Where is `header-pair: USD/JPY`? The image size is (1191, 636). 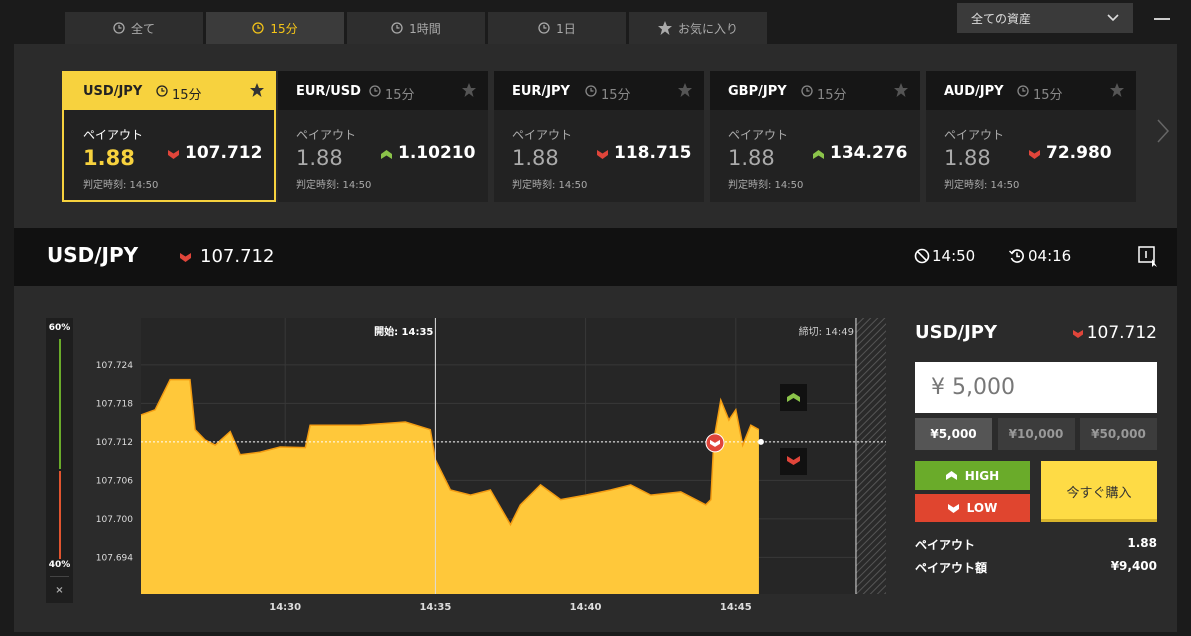
header-pair: USD/JPY is located at coordinates (93, 255).